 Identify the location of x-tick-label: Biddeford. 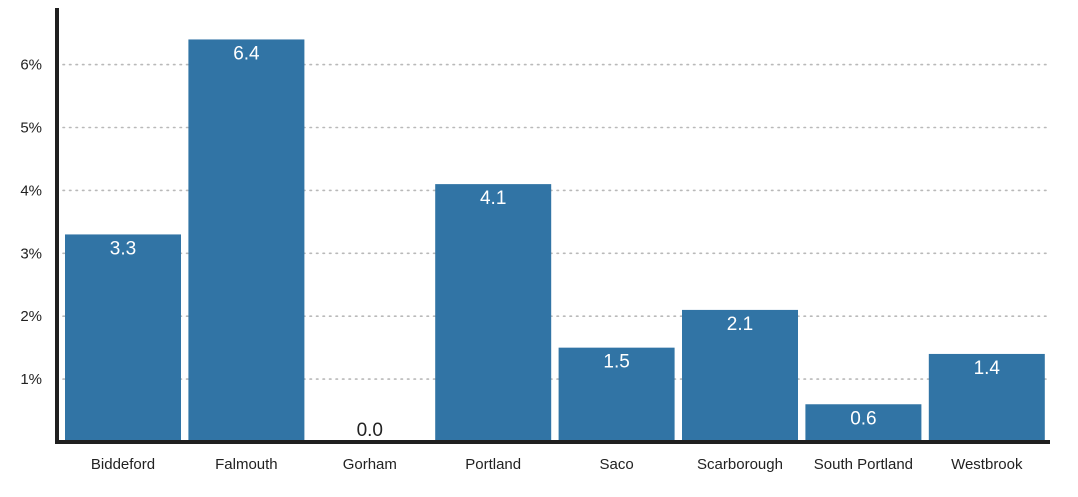
(123, 464).